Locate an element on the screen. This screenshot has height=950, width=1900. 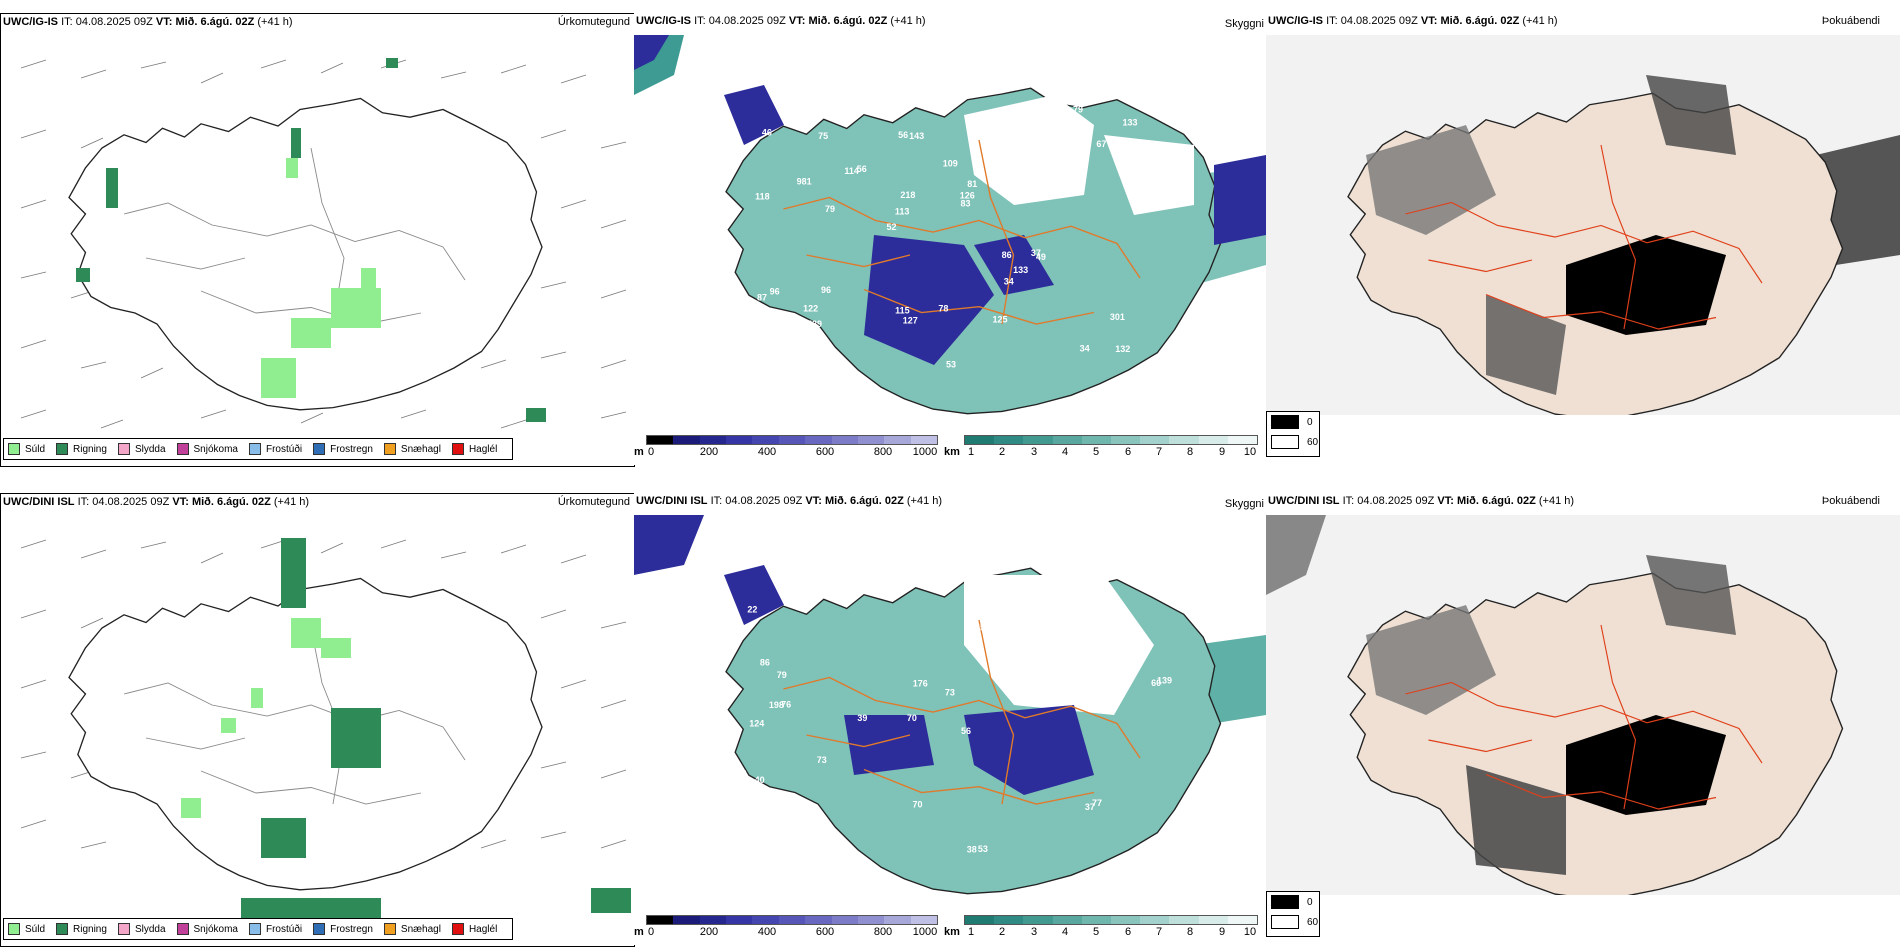
cloud-base-label: 106 is located at coordinates (784, 353).